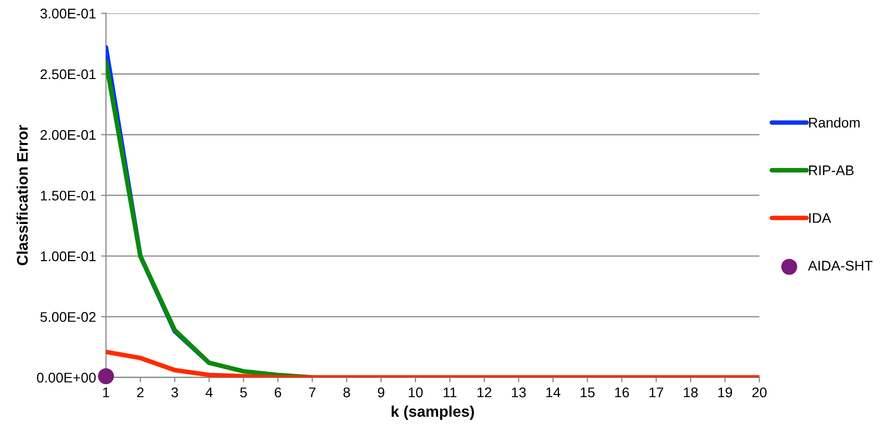 The width and height of the screenshot is (883, 444). Describe the element at coordinates (485, 392) in the screenshot. I see `x-tick-label: 12` at that location.